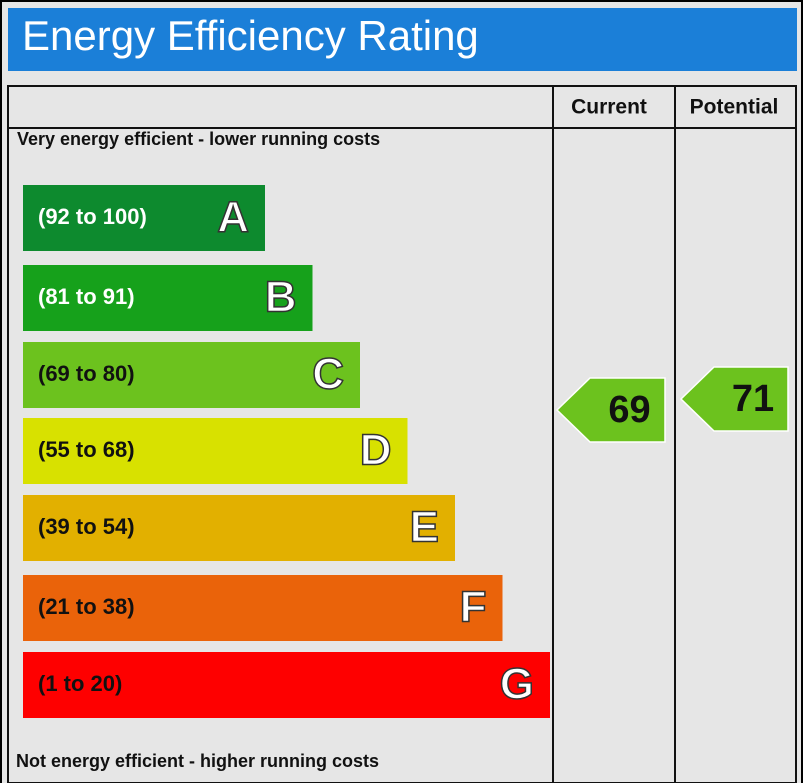 The image size is (803, 783). I want to click on band-range: (39 to 54), so click(86, 526).